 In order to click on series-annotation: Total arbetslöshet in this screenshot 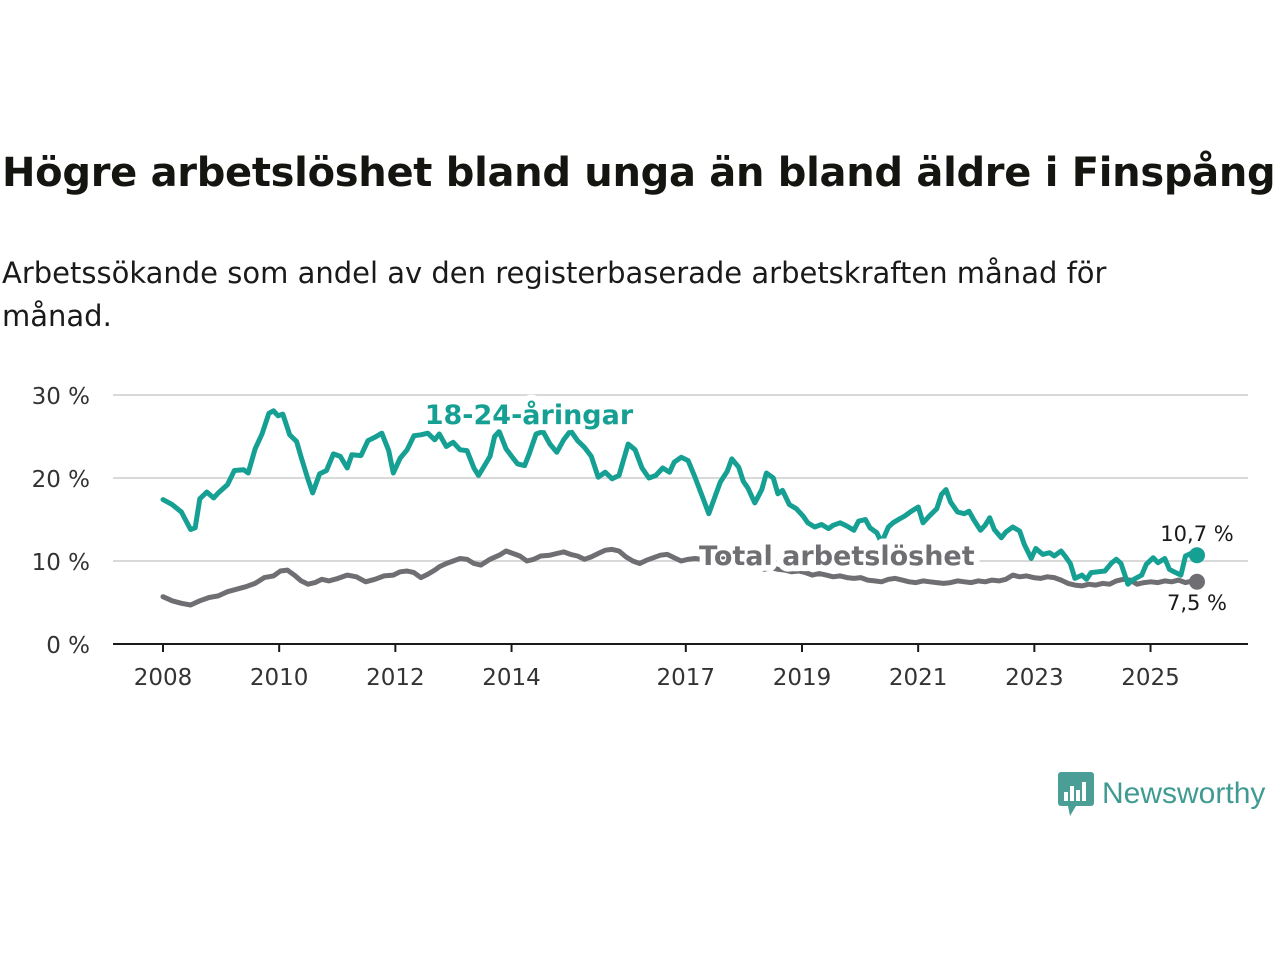, I will do `click(837, 556)`.